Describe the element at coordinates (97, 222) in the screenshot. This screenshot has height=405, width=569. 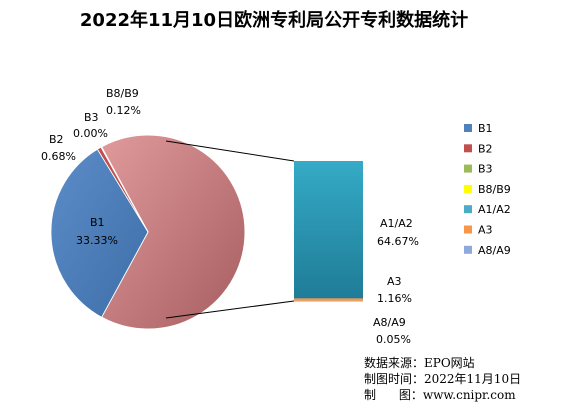
I see `label-B1-name: B1` at that location.